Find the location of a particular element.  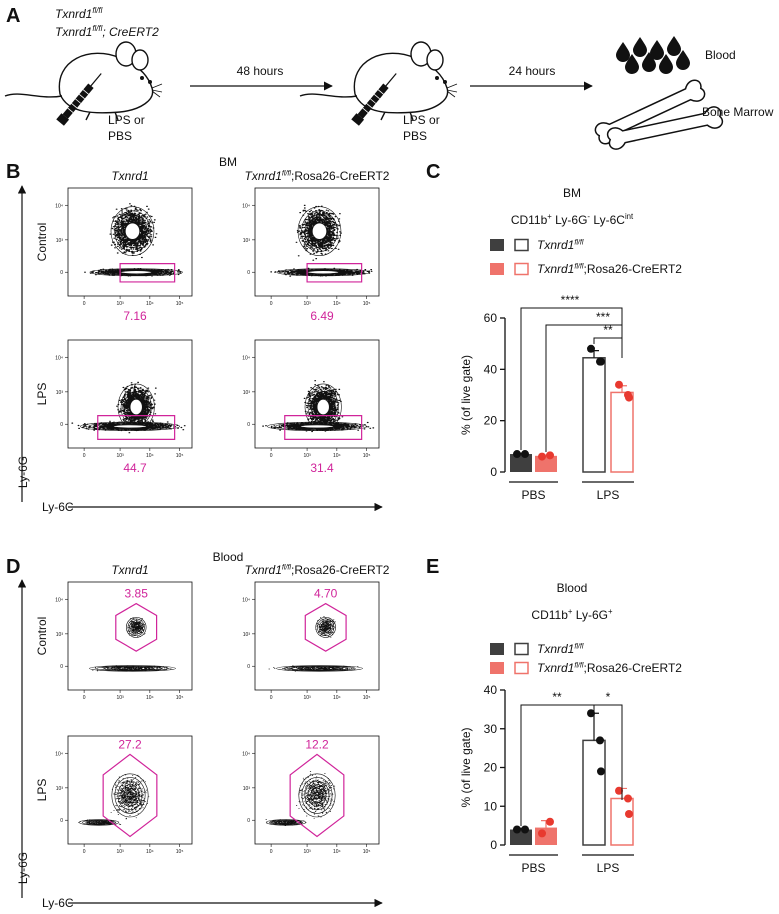

y-axis-label: % (of live gate) is located at coordinates (466, 395).